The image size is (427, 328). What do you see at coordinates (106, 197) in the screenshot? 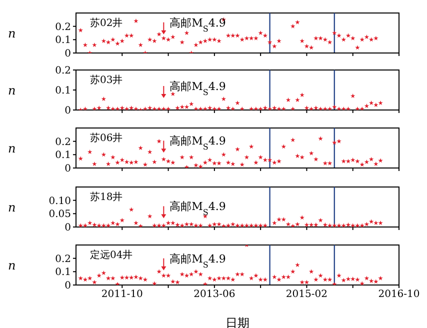
I see `text: 苏18井` at bounding box center [106, 197].